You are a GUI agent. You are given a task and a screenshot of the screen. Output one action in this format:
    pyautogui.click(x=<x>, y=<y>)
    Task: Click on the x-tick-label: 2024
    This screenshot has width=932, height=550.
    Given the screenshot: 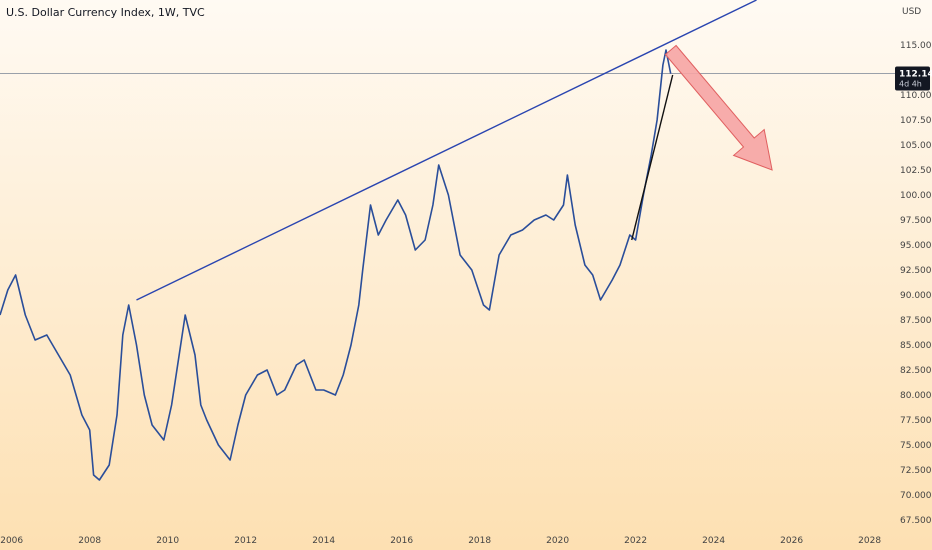 What is the action you would take?
    pyautogui.click(x=713, y=541)
    